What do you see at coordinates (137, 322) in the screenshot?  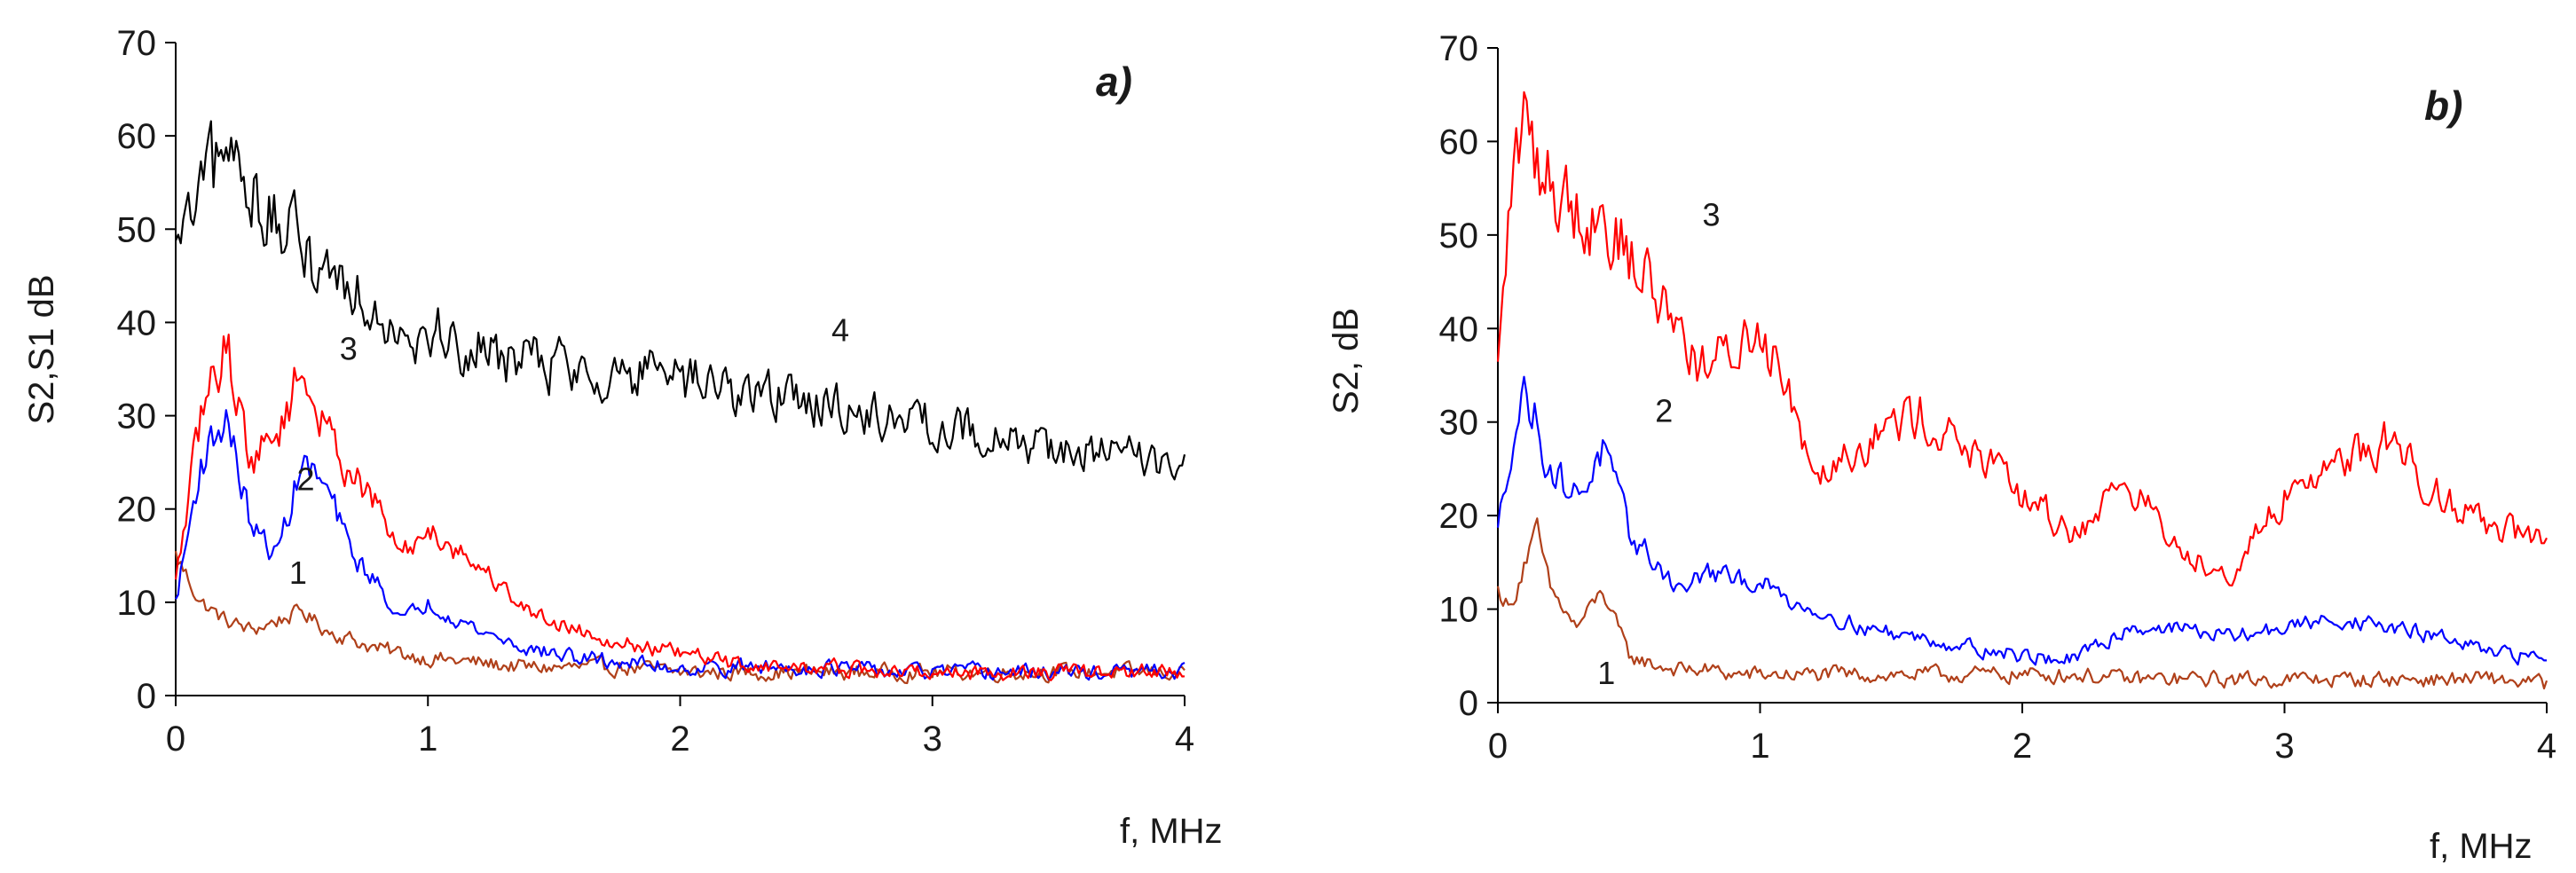 I see `panel-a-y-tick-label: 40` at bounding box center [137, 322].